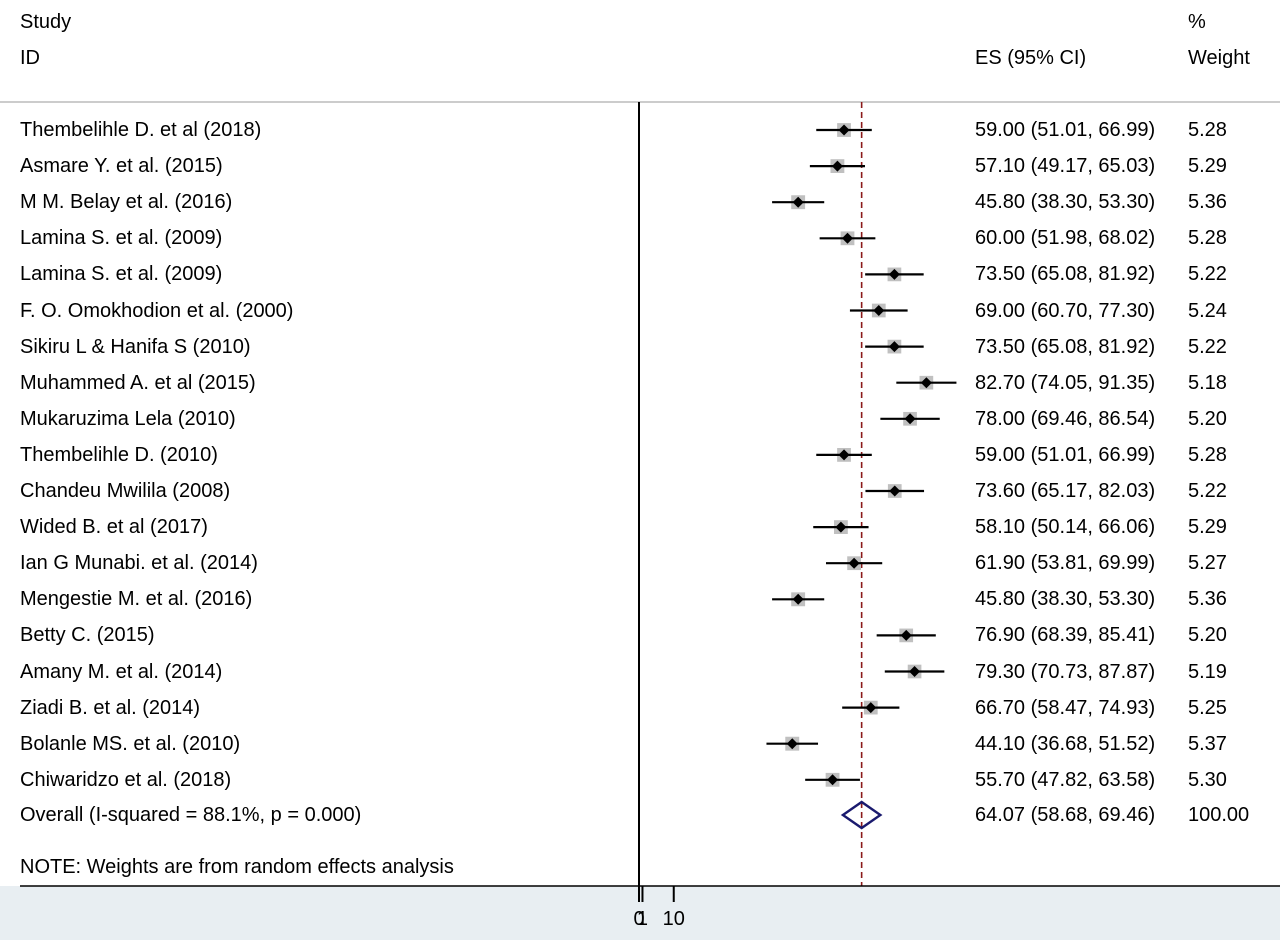 Image resolution: width=1280 pixels, height=940 pixels. What do you see at coordinates (128, 418) in the screenshot?
I see `study-name: Mukaruzima Lela (2010)` at bounding box center [128, 418].